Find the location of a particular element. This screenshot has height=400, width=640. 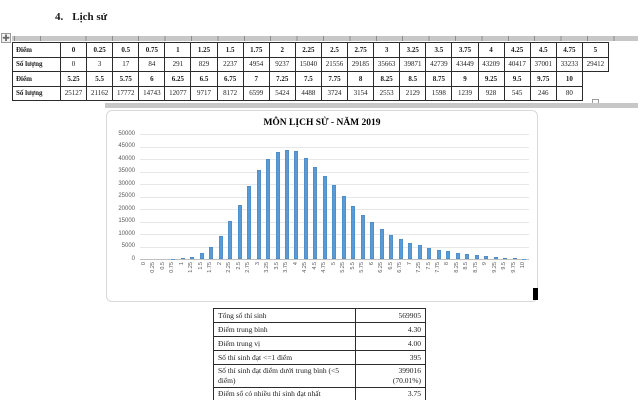

x-tick-slot: 1 is located at coordinates (182, 280).